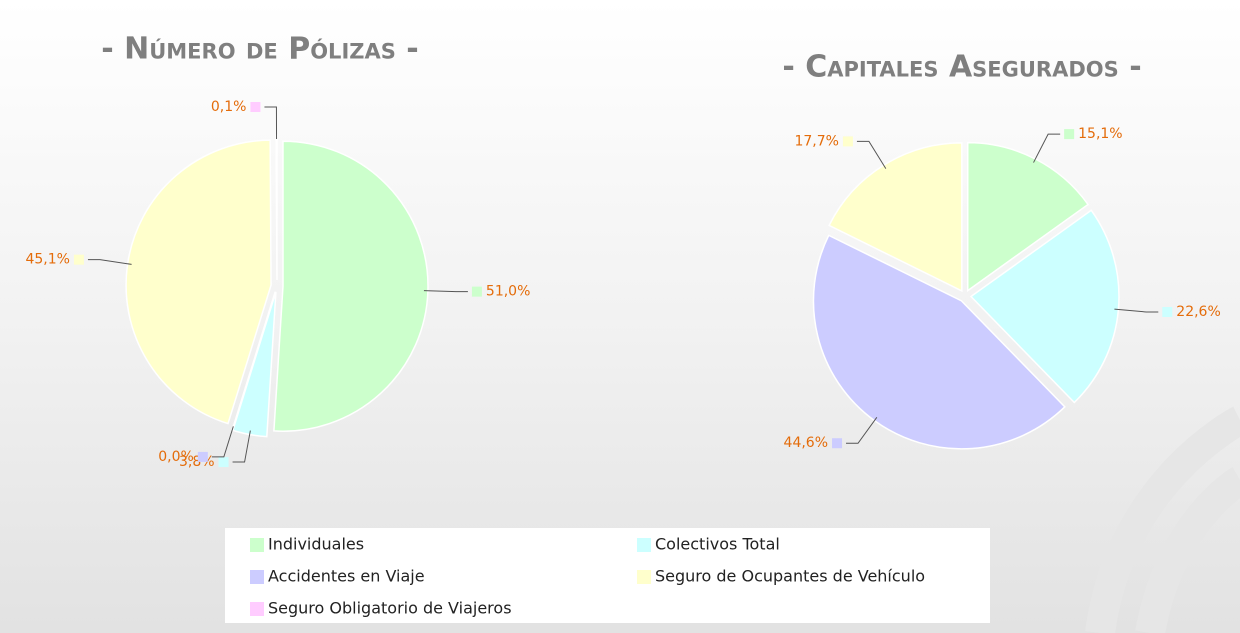  Describe the element at coordinates (1198, 312) in the screenshot. I see `value-label: 22,6%` at that location.